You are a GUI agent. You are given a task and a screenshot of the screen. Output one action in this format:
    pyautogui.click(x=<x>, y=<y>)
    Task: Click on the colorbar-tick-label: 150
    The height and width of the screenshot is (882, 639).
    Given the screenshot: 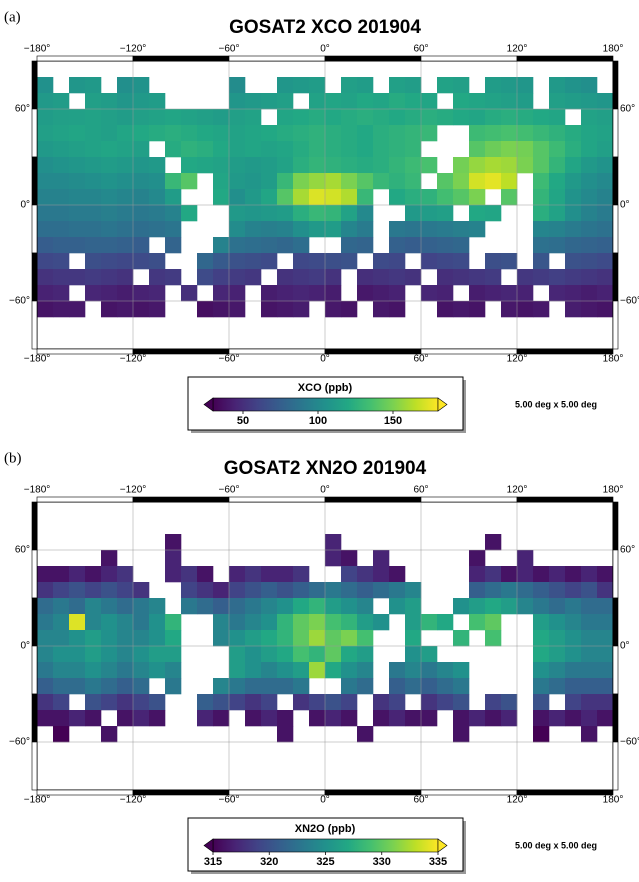 What is the action you would take?
    pyautogui.click(x=393, y=421)
    